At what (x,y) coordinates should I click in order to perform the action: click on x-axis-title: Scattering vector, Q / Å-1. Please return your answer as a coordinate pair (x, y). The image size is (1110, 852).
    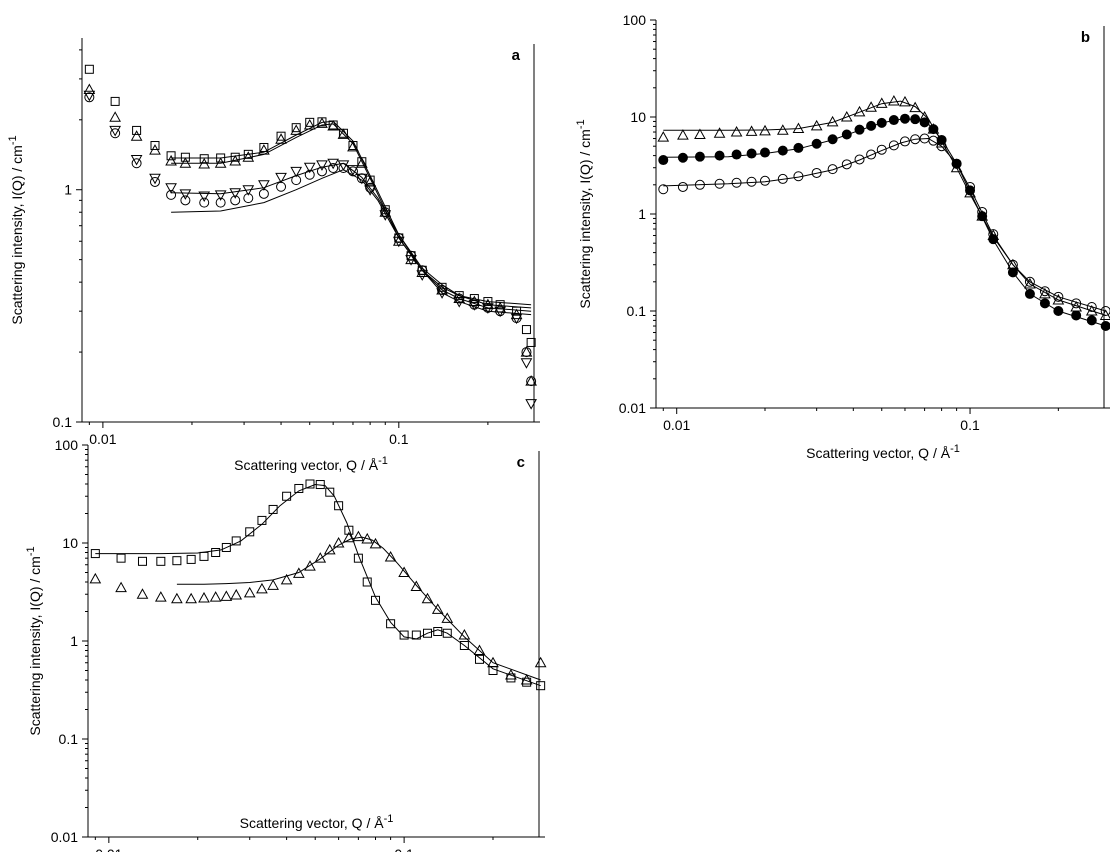
    Looking at the image, I should click on (311, 464).